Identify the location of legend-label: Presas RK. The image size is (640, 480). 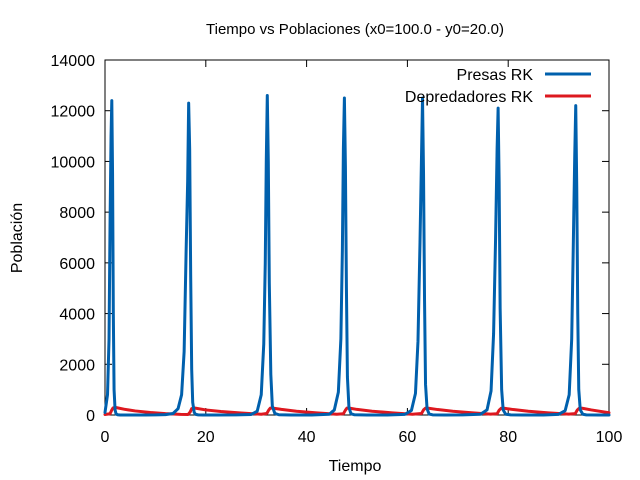
(495, 75).